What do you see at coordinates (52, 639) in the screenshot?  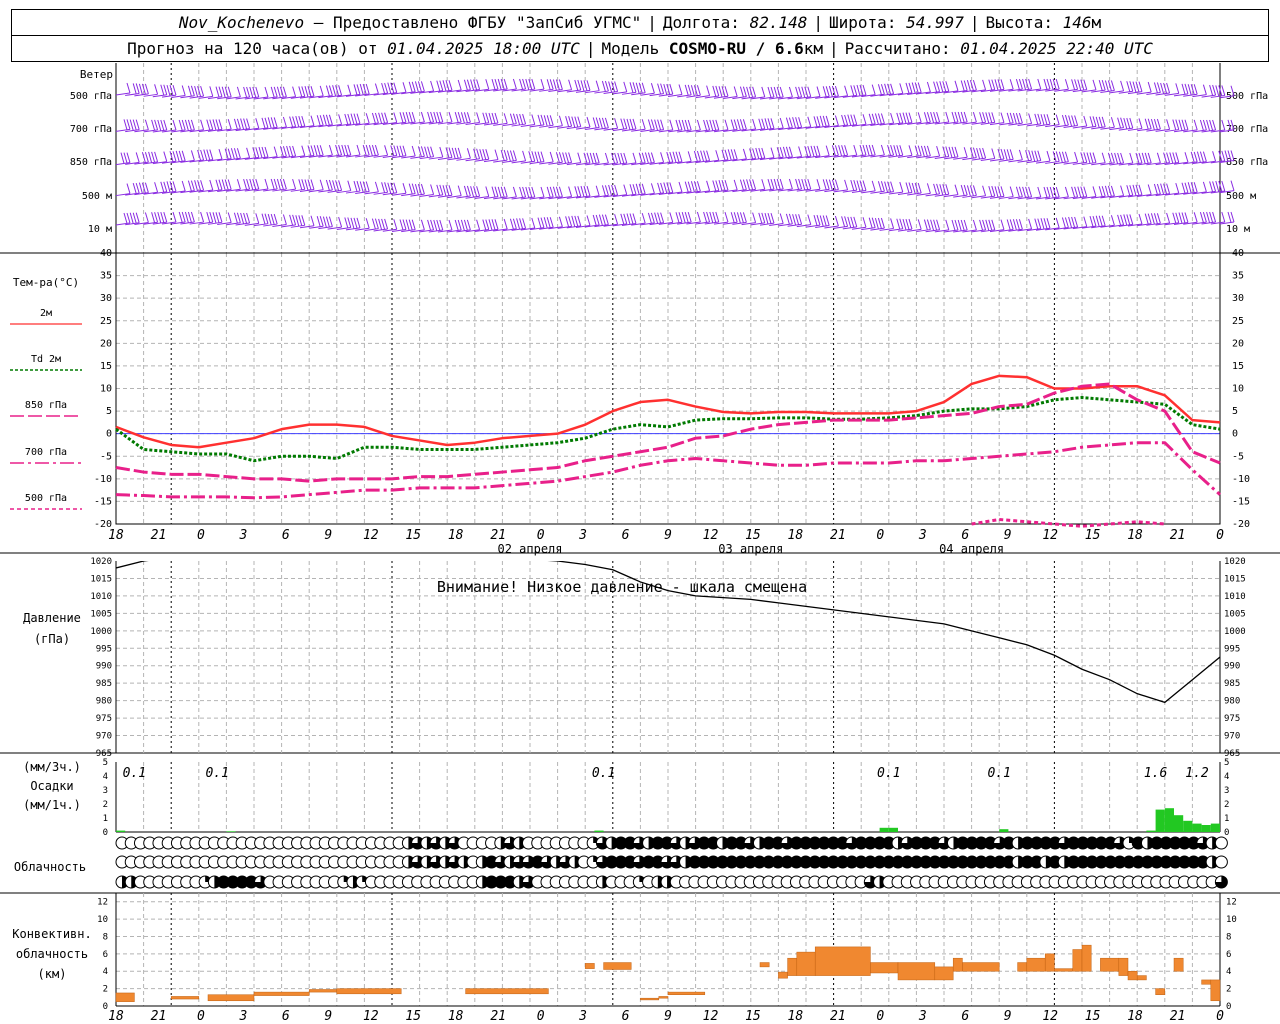 I see `pressure-axis-unit: (гПа)` at bounding box center [52, 639].